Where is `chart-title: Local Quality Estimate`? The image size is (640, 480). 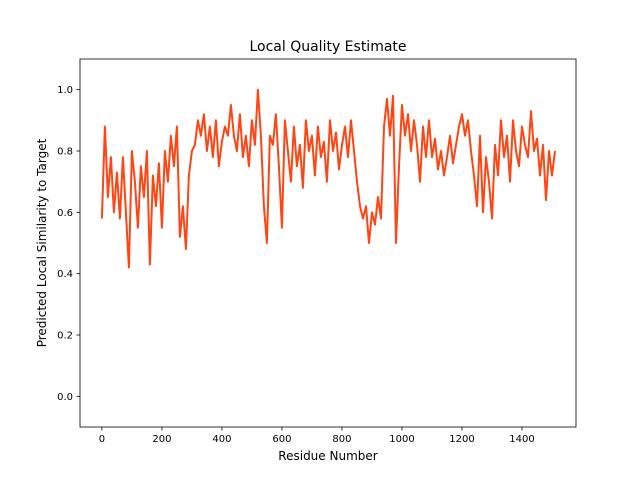 chart-title: Local Quality Estimate is located at coordinates (327, 47).